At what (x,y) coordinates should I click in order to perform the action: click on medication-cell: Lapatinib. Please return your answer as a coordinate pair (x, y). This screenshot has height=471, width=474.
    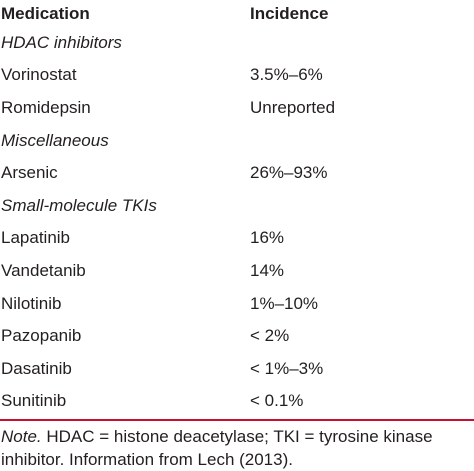
    Looking at the image, I should click on (36, 238).